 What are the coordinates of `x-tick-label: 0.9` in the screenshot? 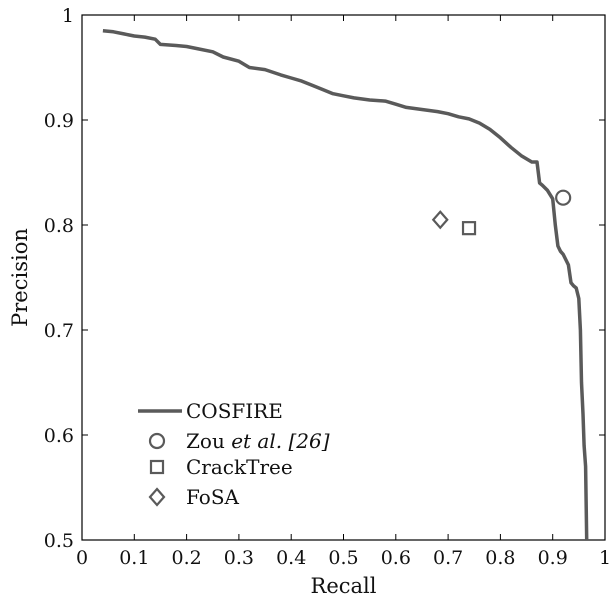 It's located at (553, 558).